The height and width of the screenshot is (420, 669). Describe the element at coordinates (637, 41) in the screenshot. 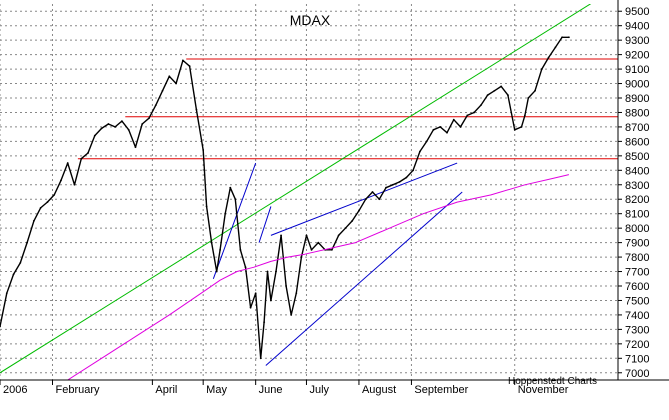

I see `y-tick-label: 9300` at that location.